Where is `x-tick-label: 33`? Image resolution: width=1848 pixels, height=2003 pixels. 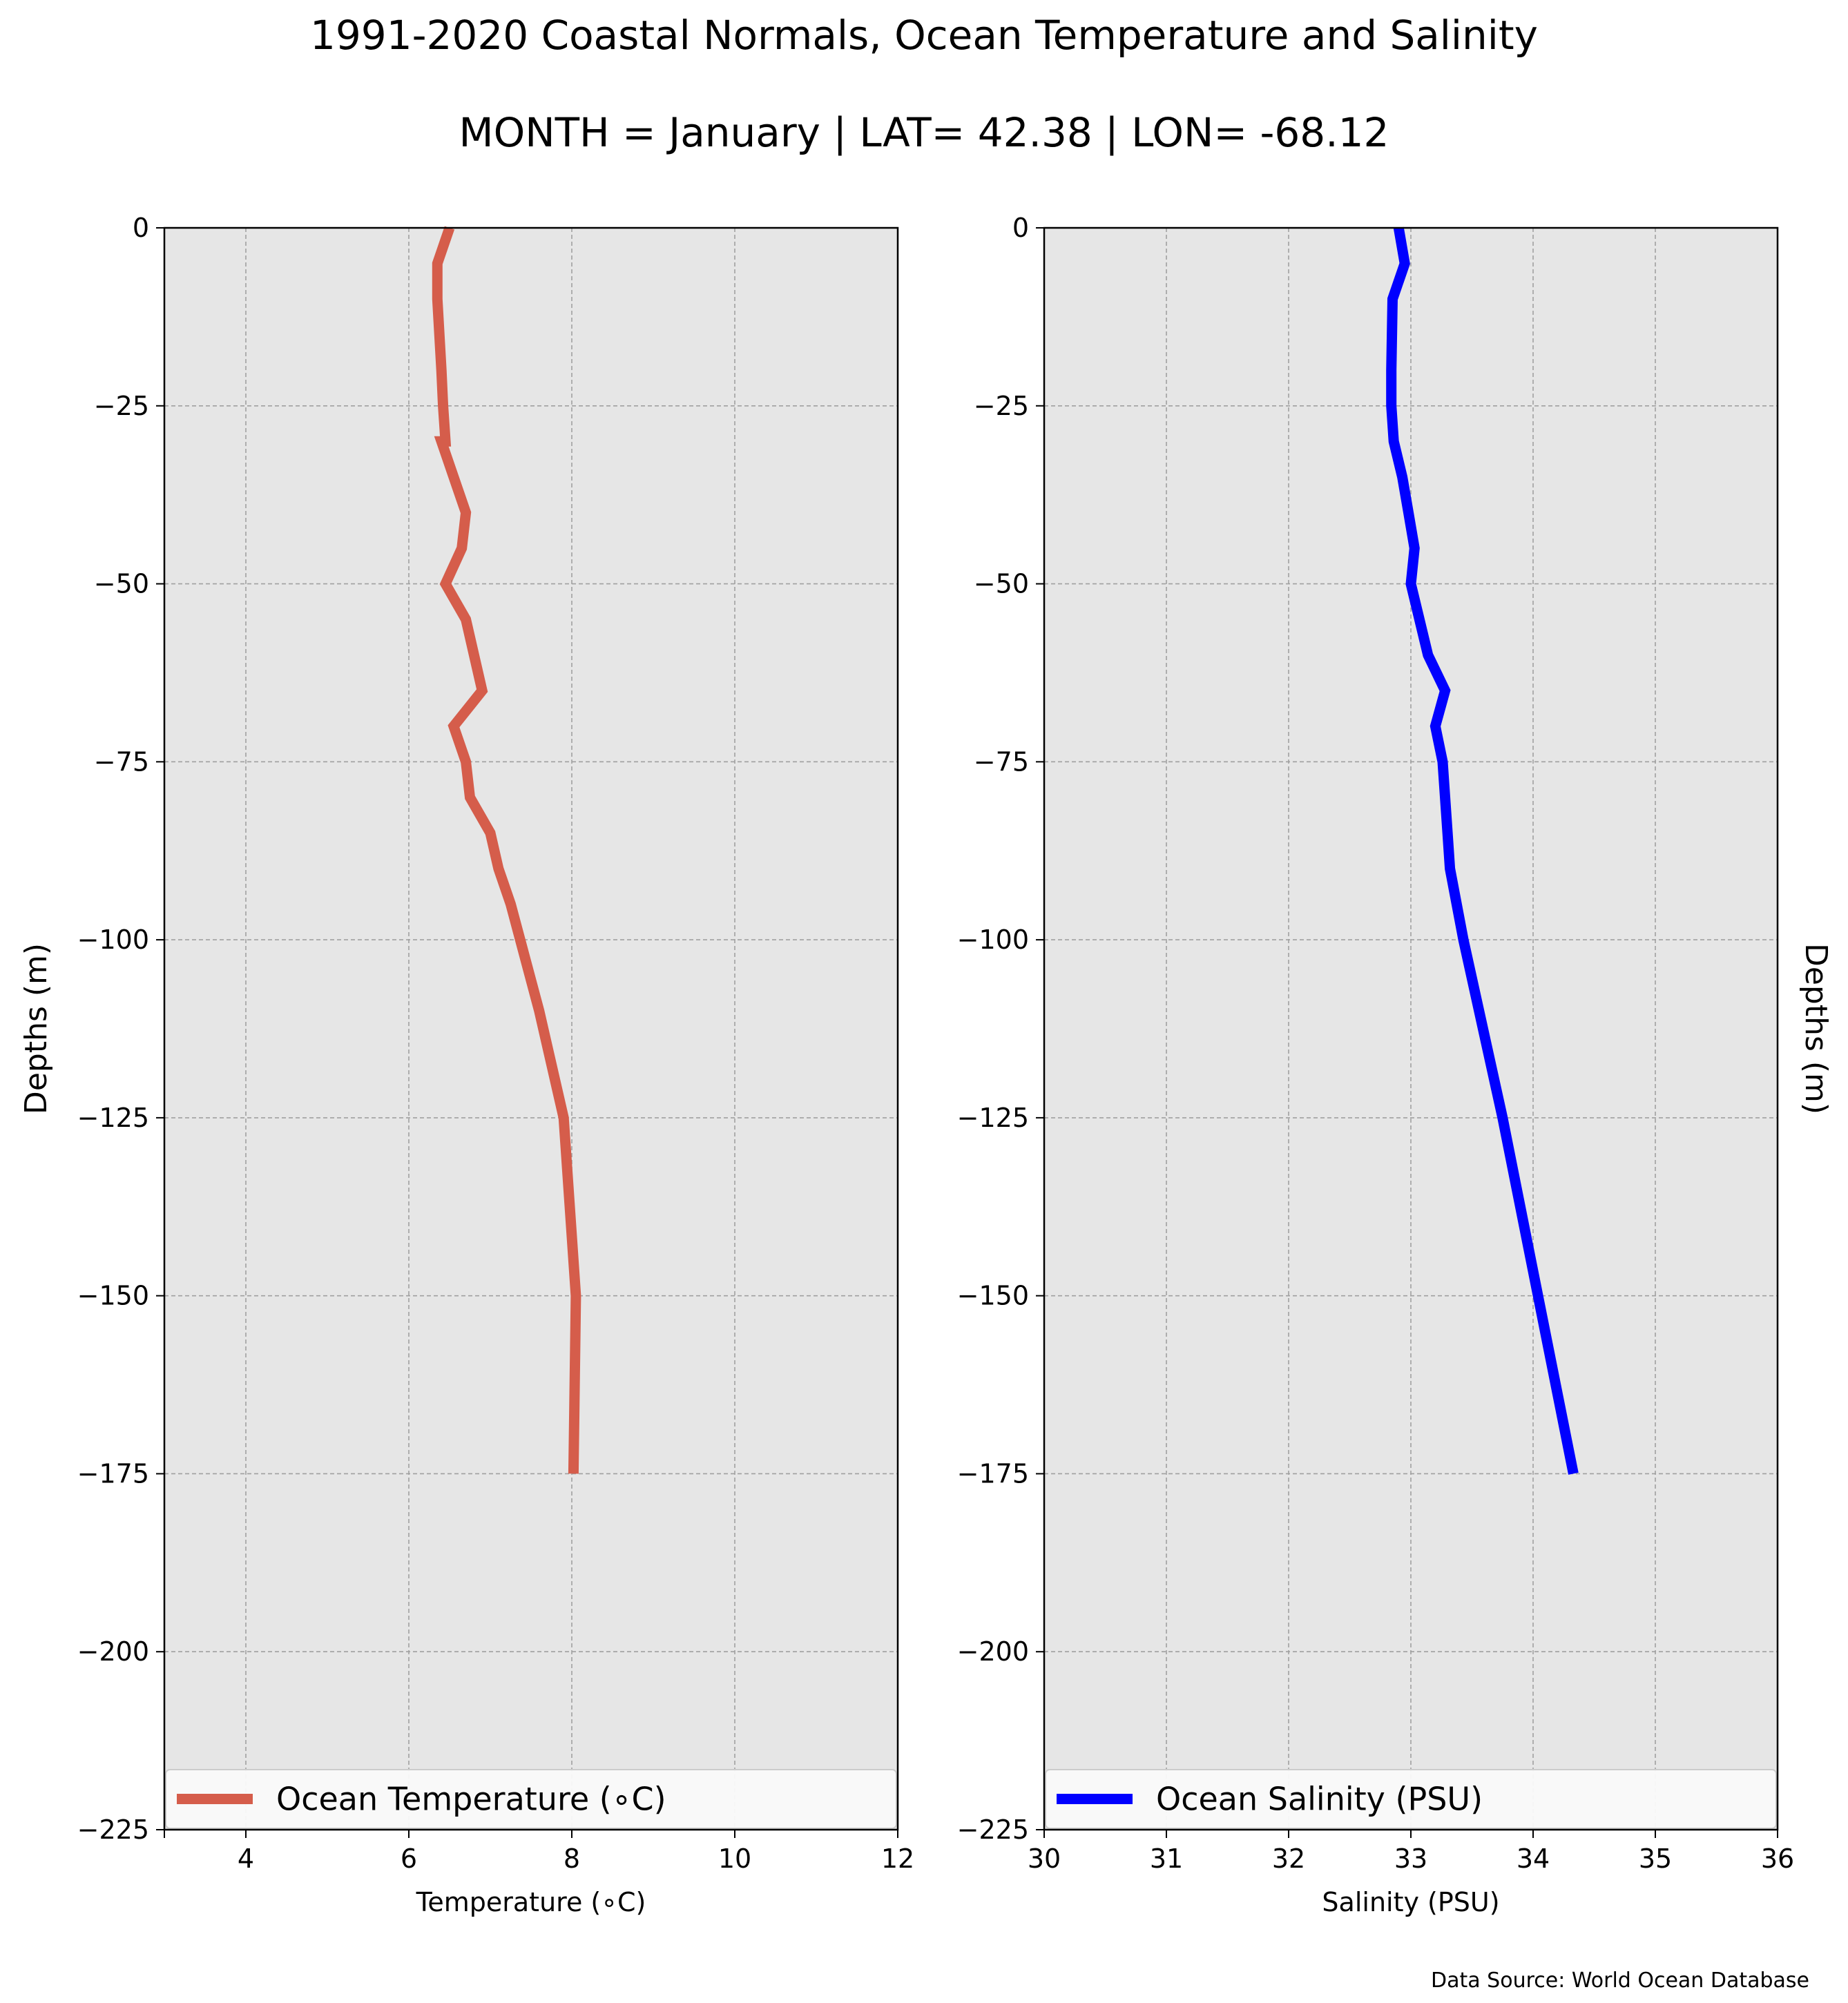
x-tick-label: 33 is located at coordinates (1410, 1859).